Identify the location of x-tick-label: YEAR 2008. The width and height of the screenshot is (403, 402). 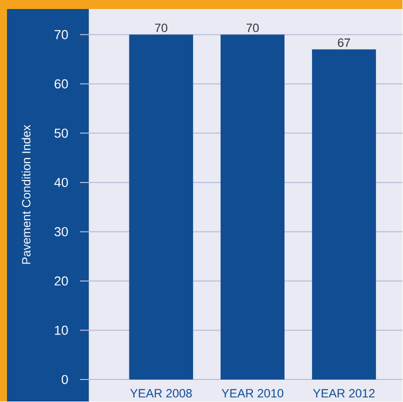
(161, 393).